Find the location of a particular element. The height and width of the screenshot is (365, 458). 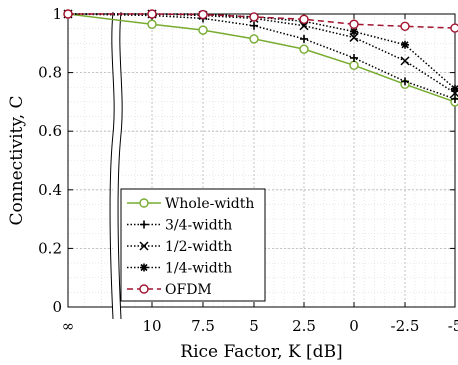

series-ofdm is located at coordinates (260, 21).